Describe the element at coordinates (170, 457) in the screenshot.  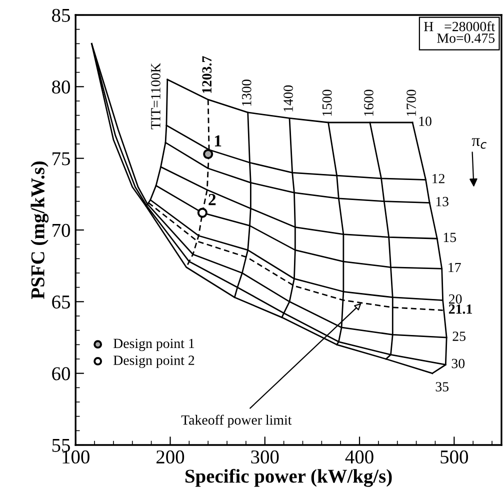
I see `x-tick-label: 200` at that location.